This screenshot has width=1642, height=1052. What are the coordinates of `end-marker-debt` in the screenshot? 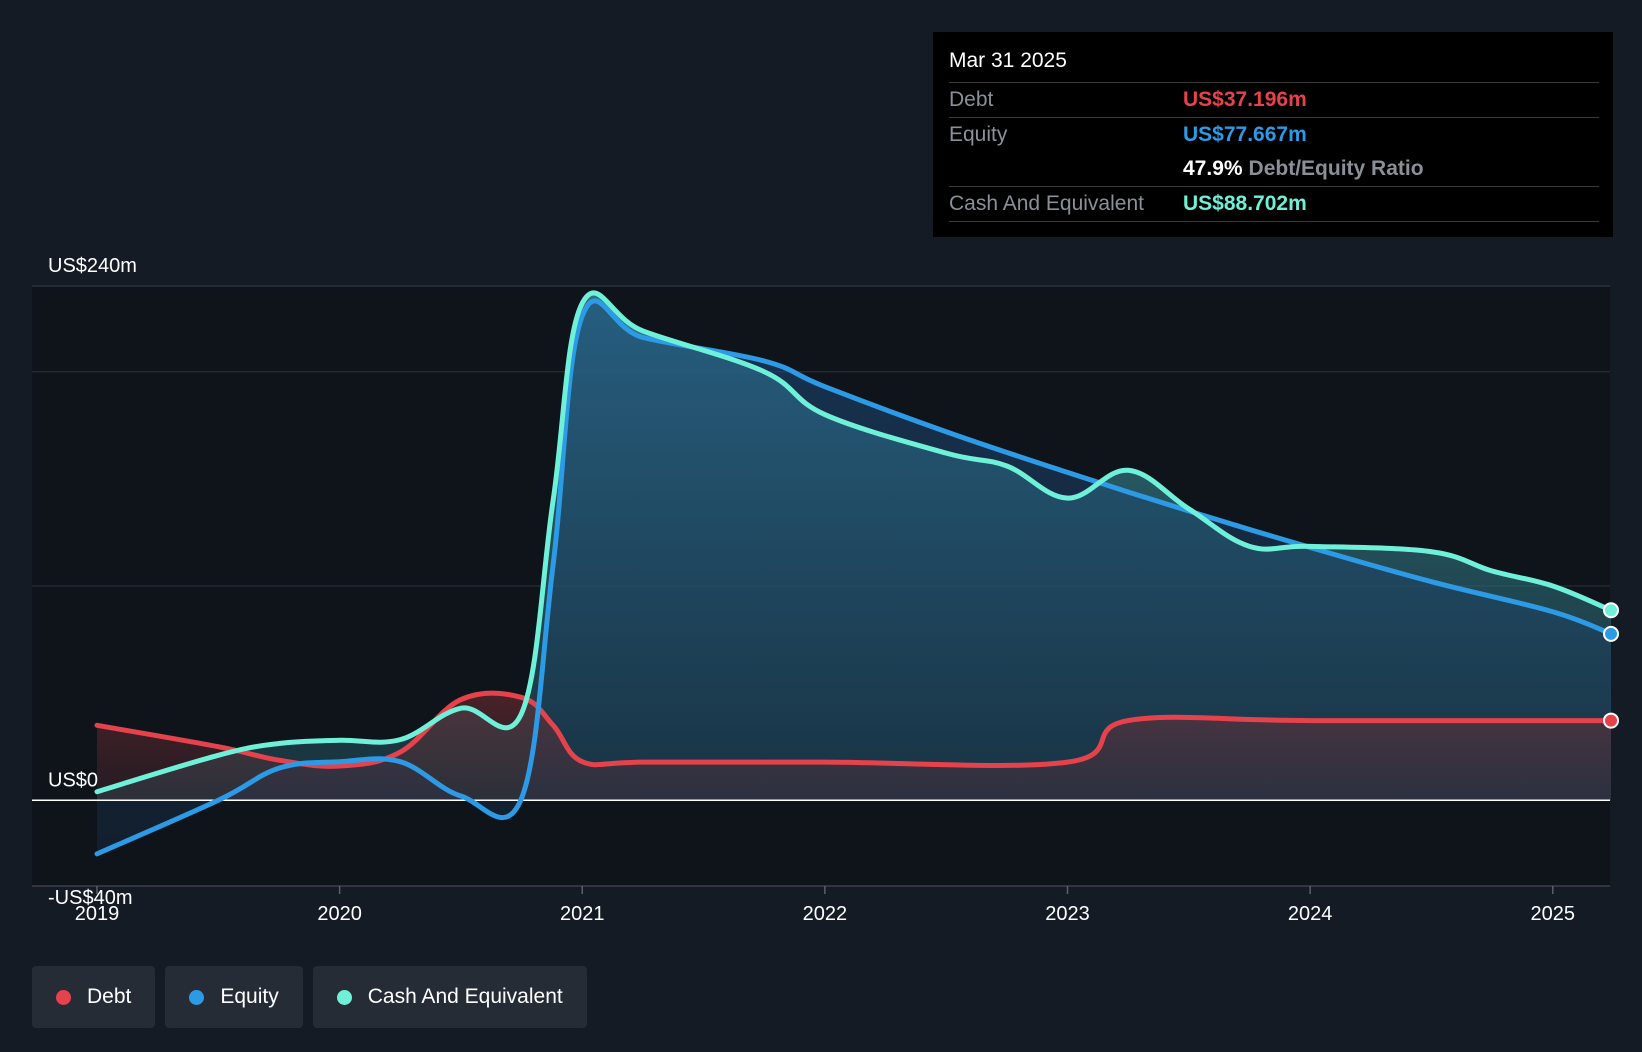 It's located at (1611, 720).